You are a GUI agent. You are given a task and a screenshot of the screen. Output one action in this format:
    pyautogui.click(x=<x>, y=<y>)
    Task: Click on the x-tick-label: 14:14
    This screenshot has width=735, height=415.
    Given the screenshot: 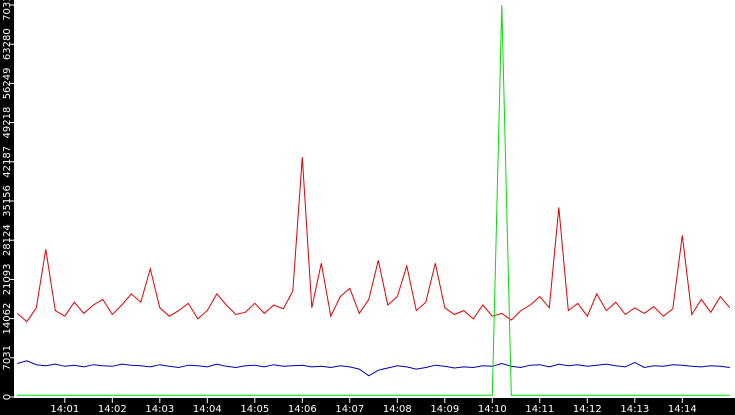 What is the action you would take?
    pyautogui.click(x=682, y=409)
    